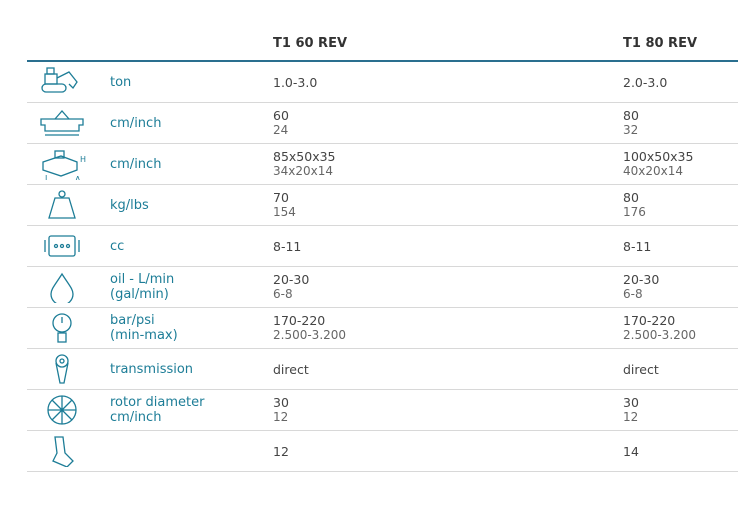 This screenshot has width=738, height=515. Describe the element at coordinates (63, 451) in the screenshot. I see `tooth-icon` at that location.